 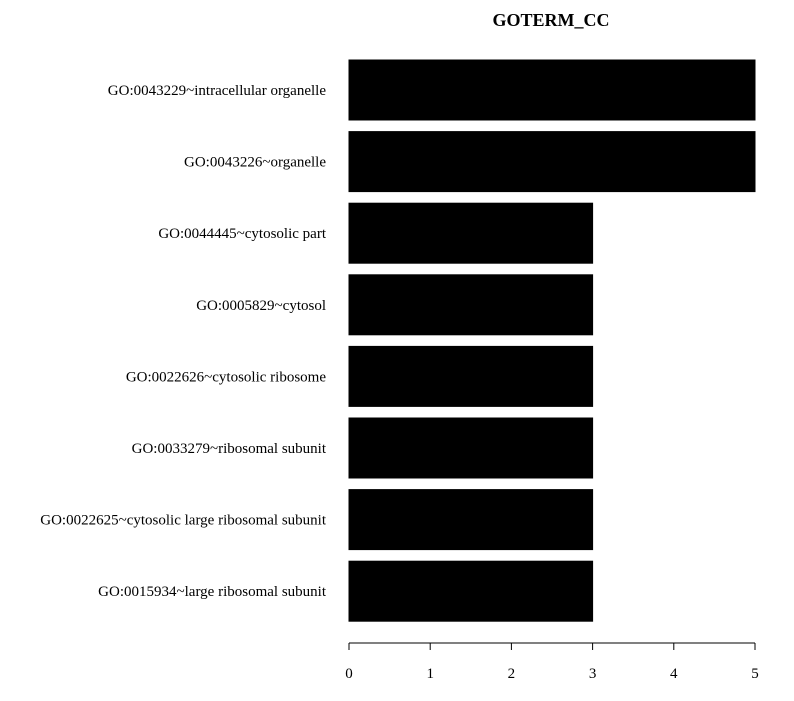 I want to click on category-label: GO:0033279~ribosomal subunit, so click(x=229, y=449).